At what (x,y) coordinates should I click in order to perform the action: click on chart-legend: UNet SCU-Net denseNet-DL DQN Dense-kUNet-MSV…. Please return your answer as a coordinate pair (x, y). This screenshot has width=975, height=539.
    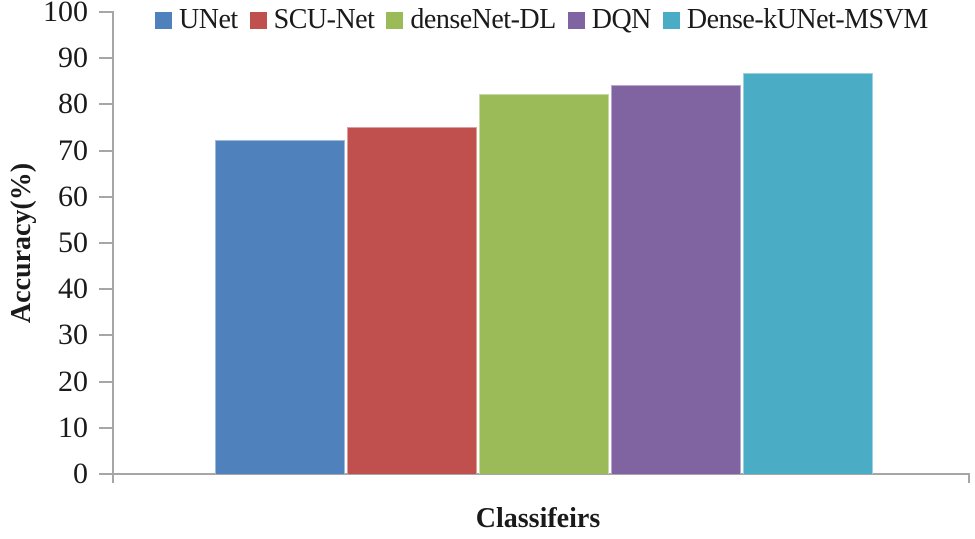
    Looking at the image, I should click on (565, 20).